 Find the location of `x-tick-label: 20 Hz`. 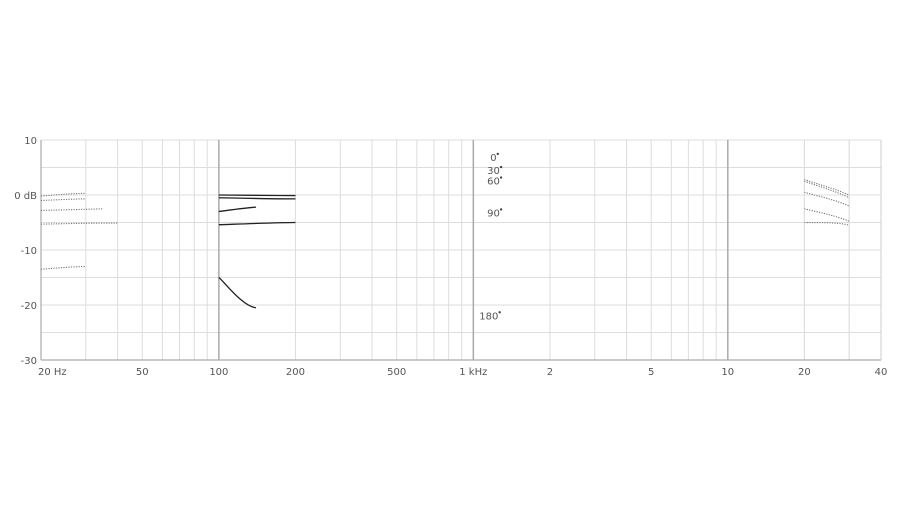

x-tick-label: 20 Hz is located at coordinates (52, 372).